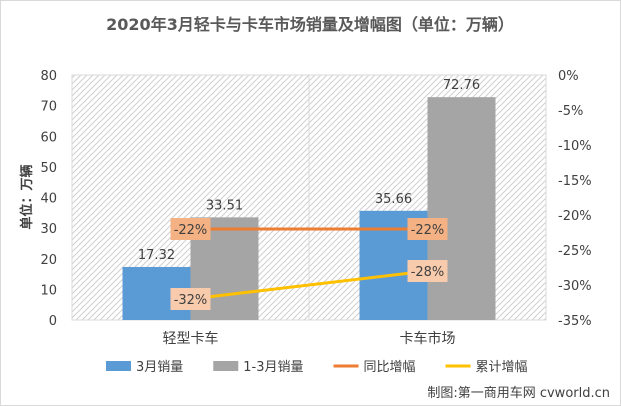 This screenshot has height=406, width=621. I want to click on y-tick-label: 70, so click(48, 107).